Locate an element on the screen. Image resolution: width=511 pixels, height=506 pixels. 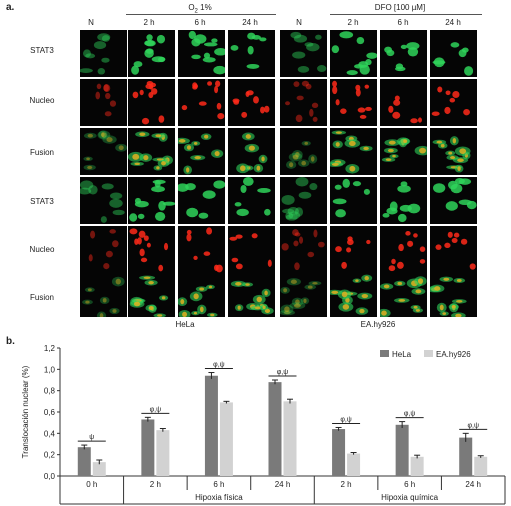
dfo-header-line is located at coordinates (406, 14).